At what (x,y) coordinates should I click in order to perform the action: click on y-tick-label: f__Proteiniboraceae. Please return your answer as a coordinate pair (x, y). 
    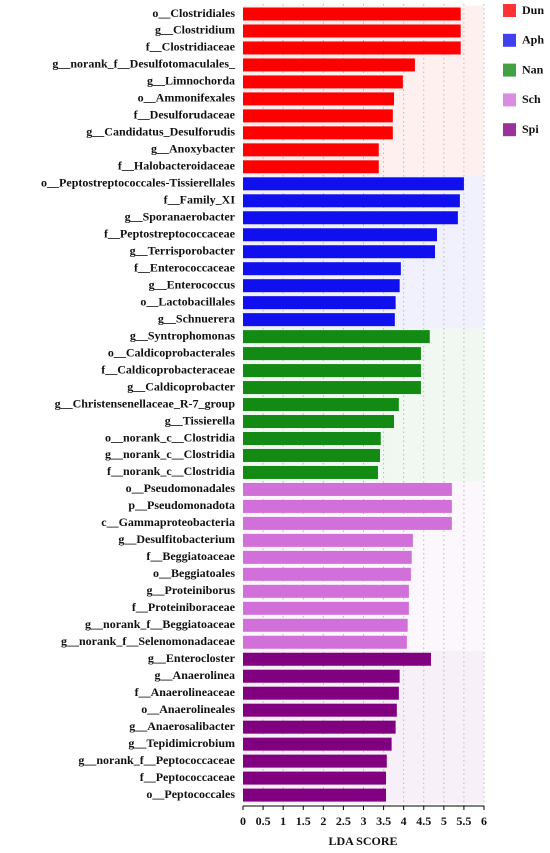
    Looking at the image, I should click on (184, 607).